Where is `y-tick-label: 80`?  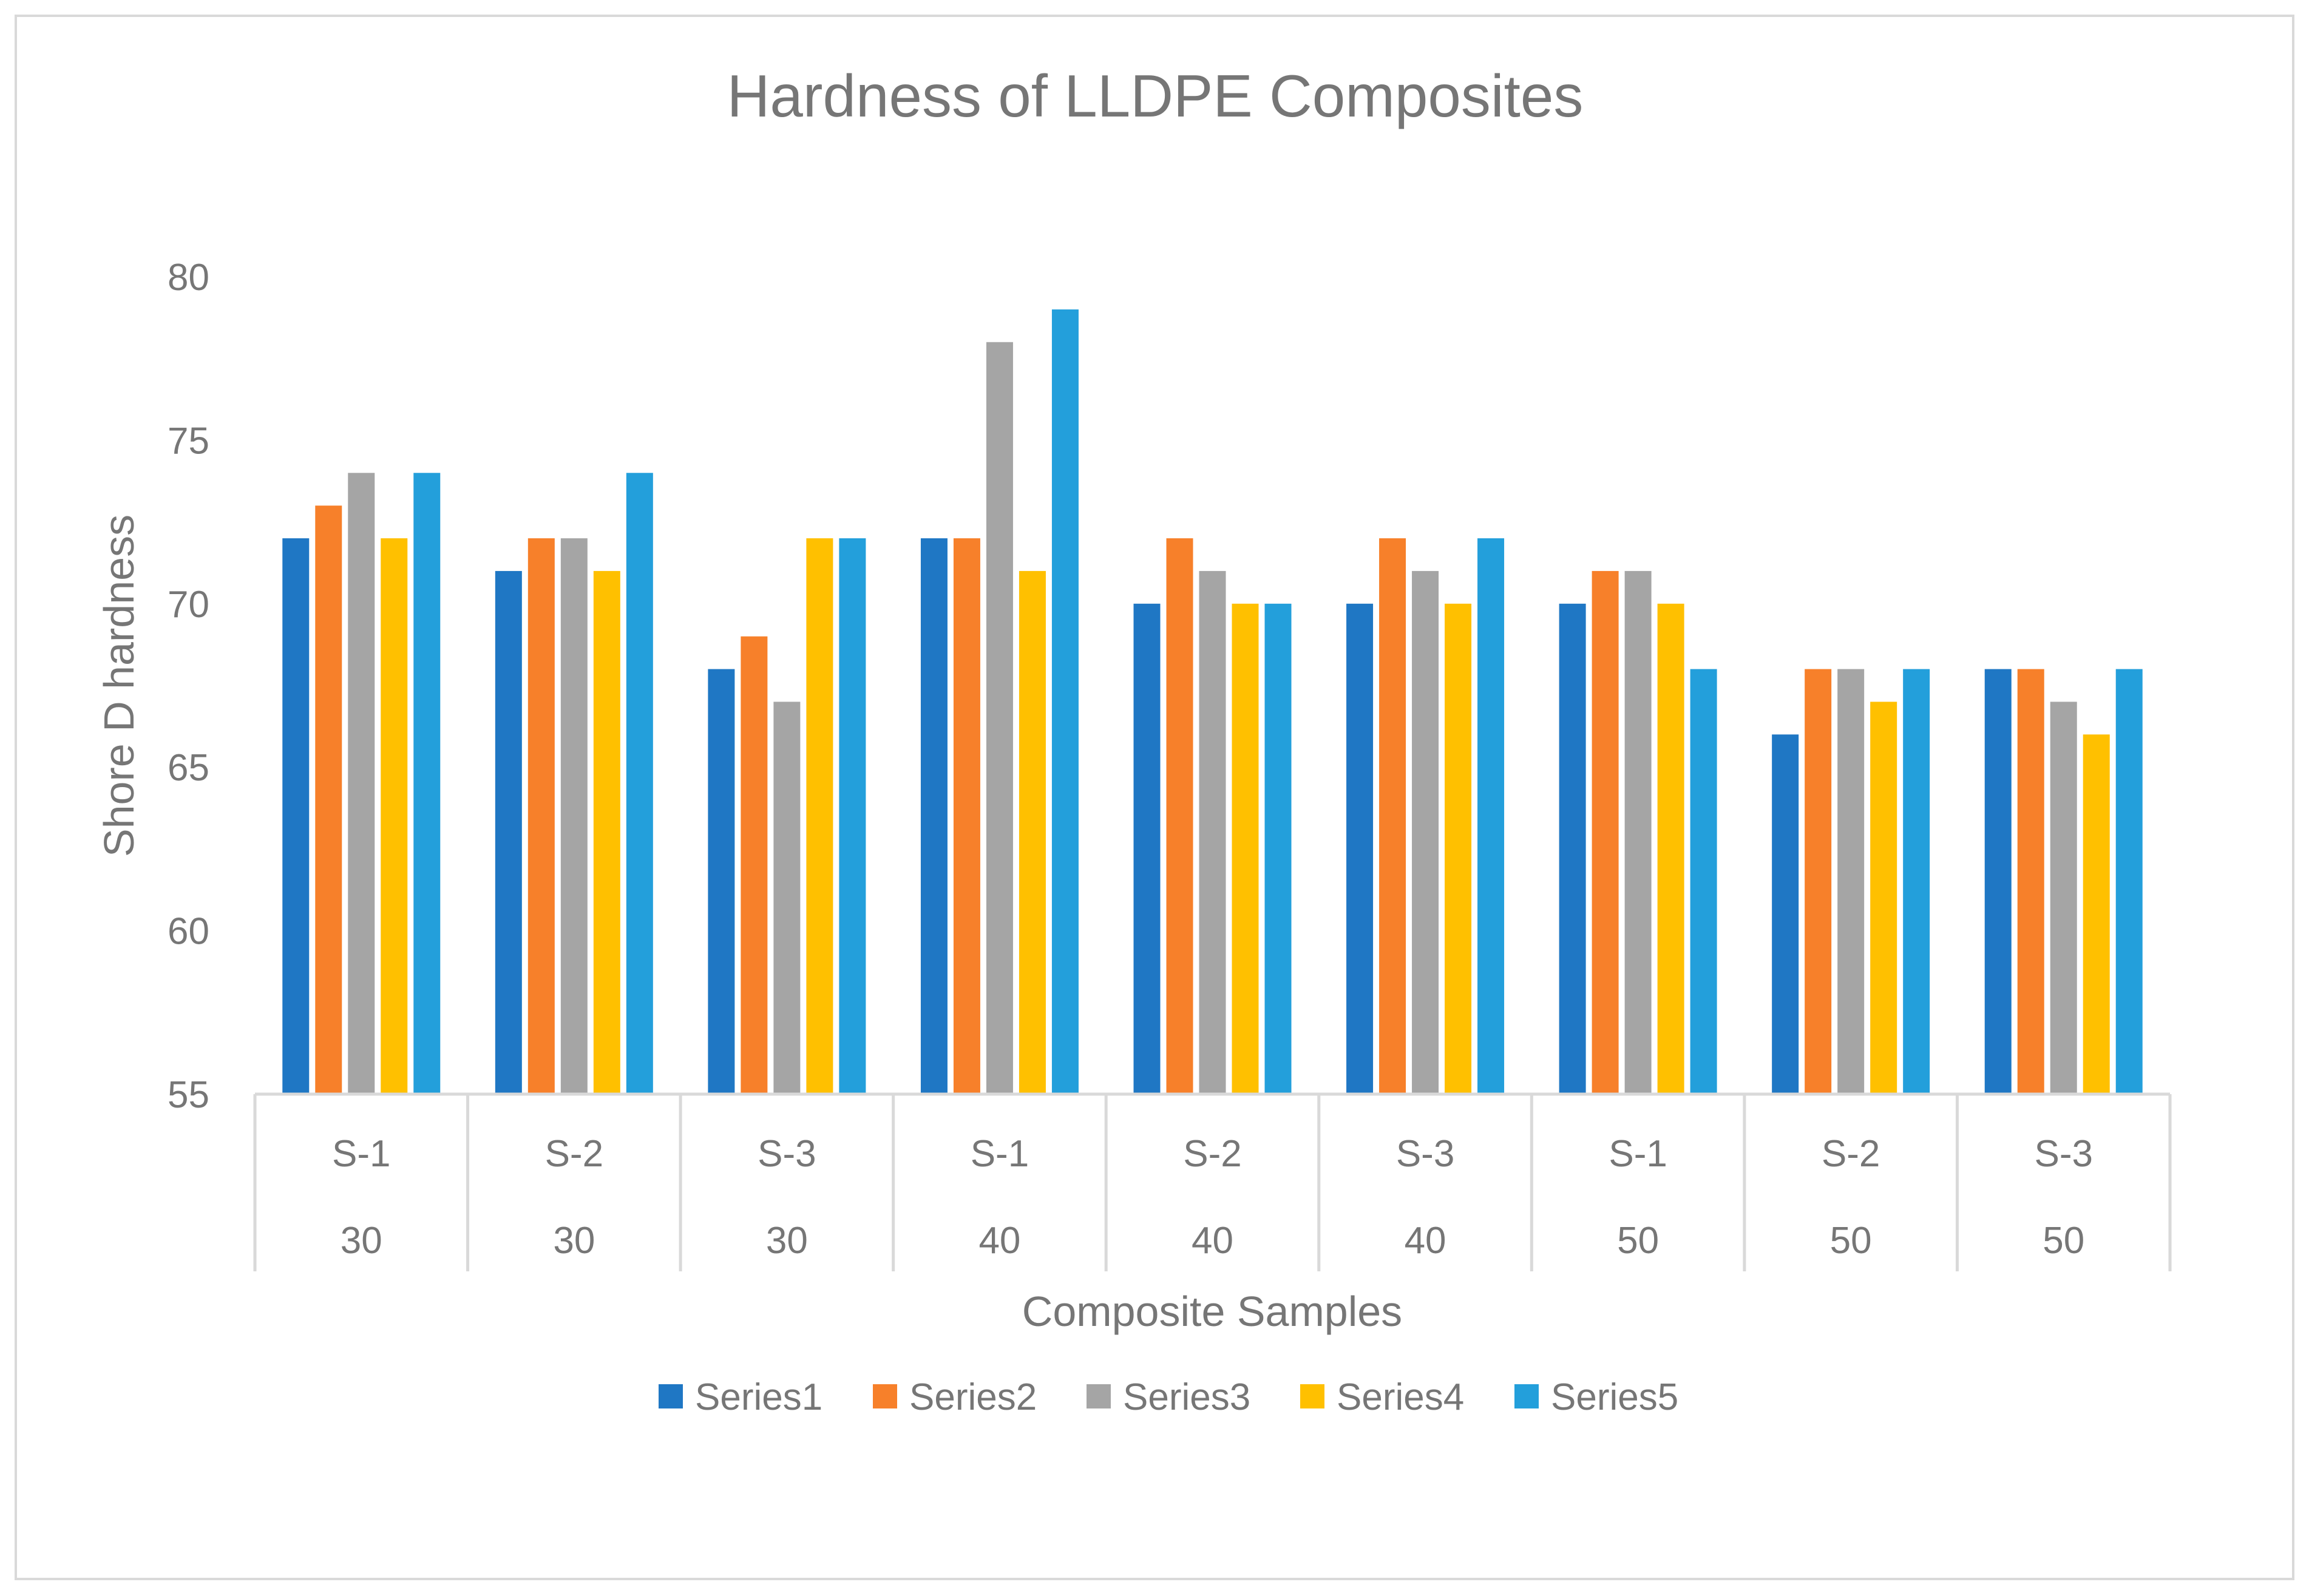
y-tick-label: 80 is located at coordinates (189, 278).